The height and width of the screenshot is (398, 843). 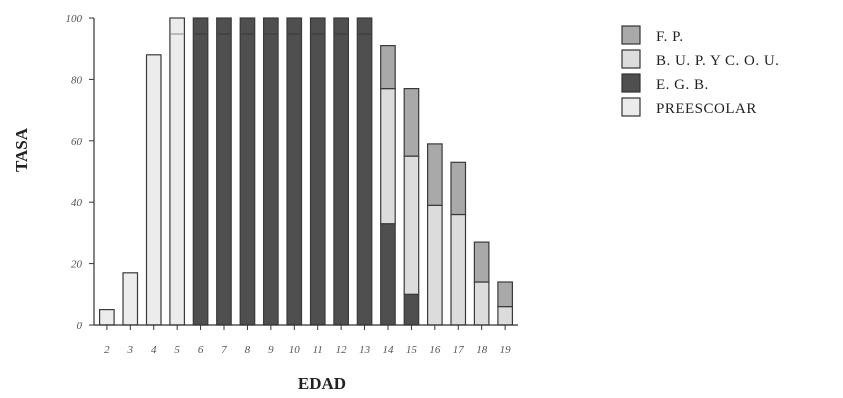 What do you see at coordinates (295, 350) in the screenshot?
I see `x-tick-label-10: 10` at bounding box center [295, 350].